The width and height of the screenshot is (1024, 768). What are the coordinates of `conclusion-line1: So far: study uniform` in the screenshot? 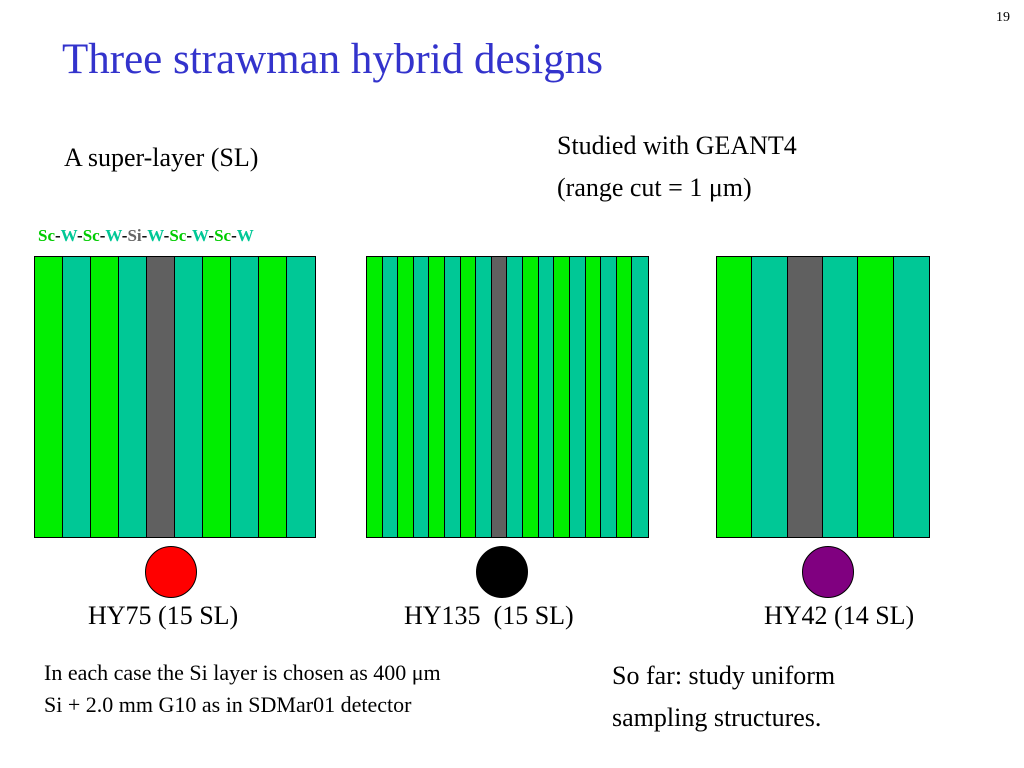 It's located at (724, 675).